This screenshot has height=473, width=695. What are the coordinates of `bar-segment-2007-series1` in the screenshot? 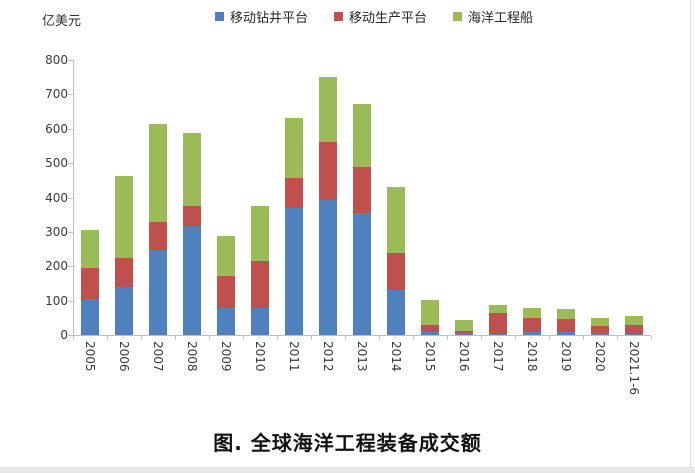 It's located at (158, 235).